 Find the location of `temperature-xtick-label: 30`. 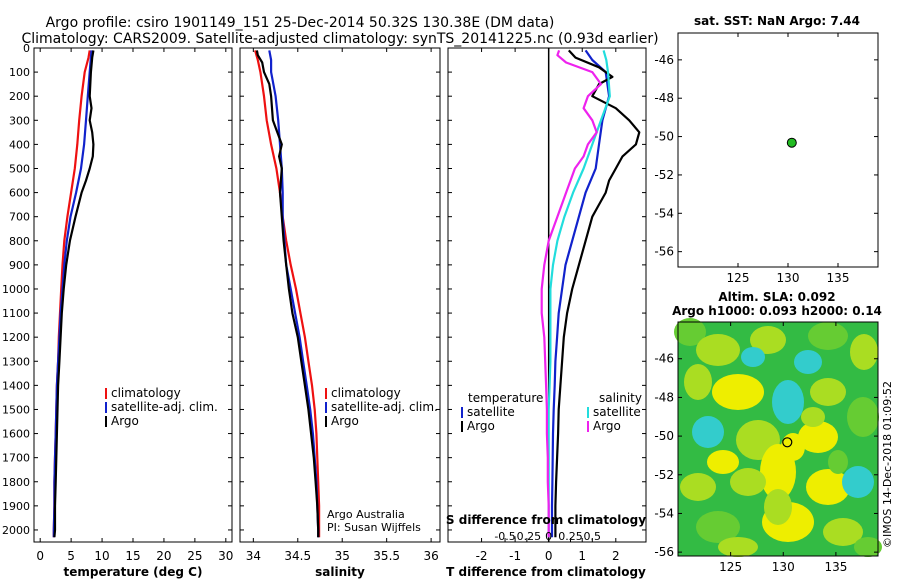

temperature-xtick-label: 30 is located at coordinates (225, 556).